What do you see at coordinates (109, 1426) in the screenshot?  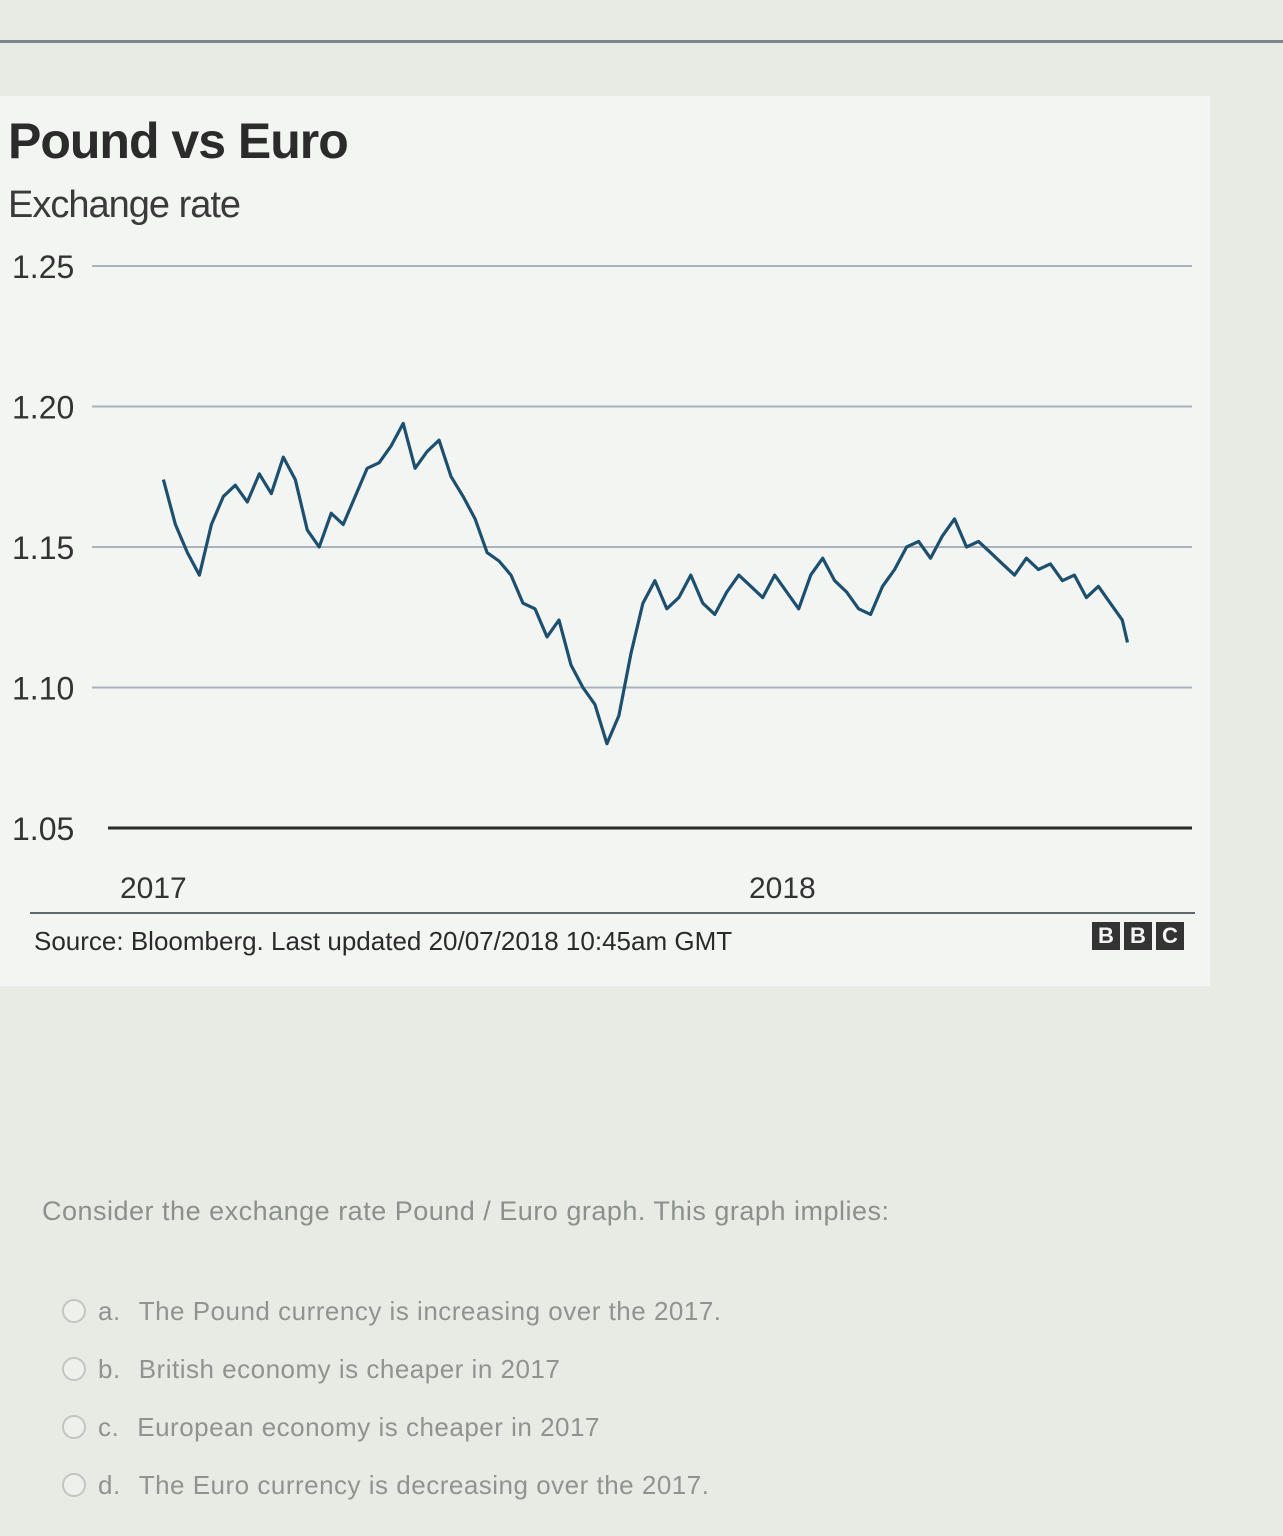 I see `option-letter: c.` at bounding box center [109, 1426].